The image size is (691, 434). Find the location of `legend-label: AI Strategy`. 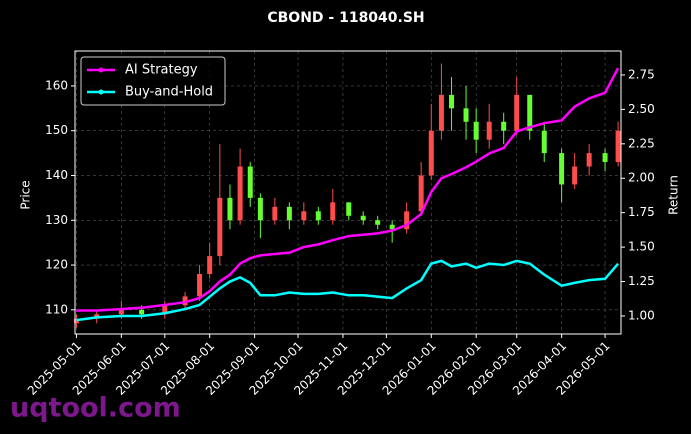

legend-label: AI Strategy is located at coordinates (161, 70).